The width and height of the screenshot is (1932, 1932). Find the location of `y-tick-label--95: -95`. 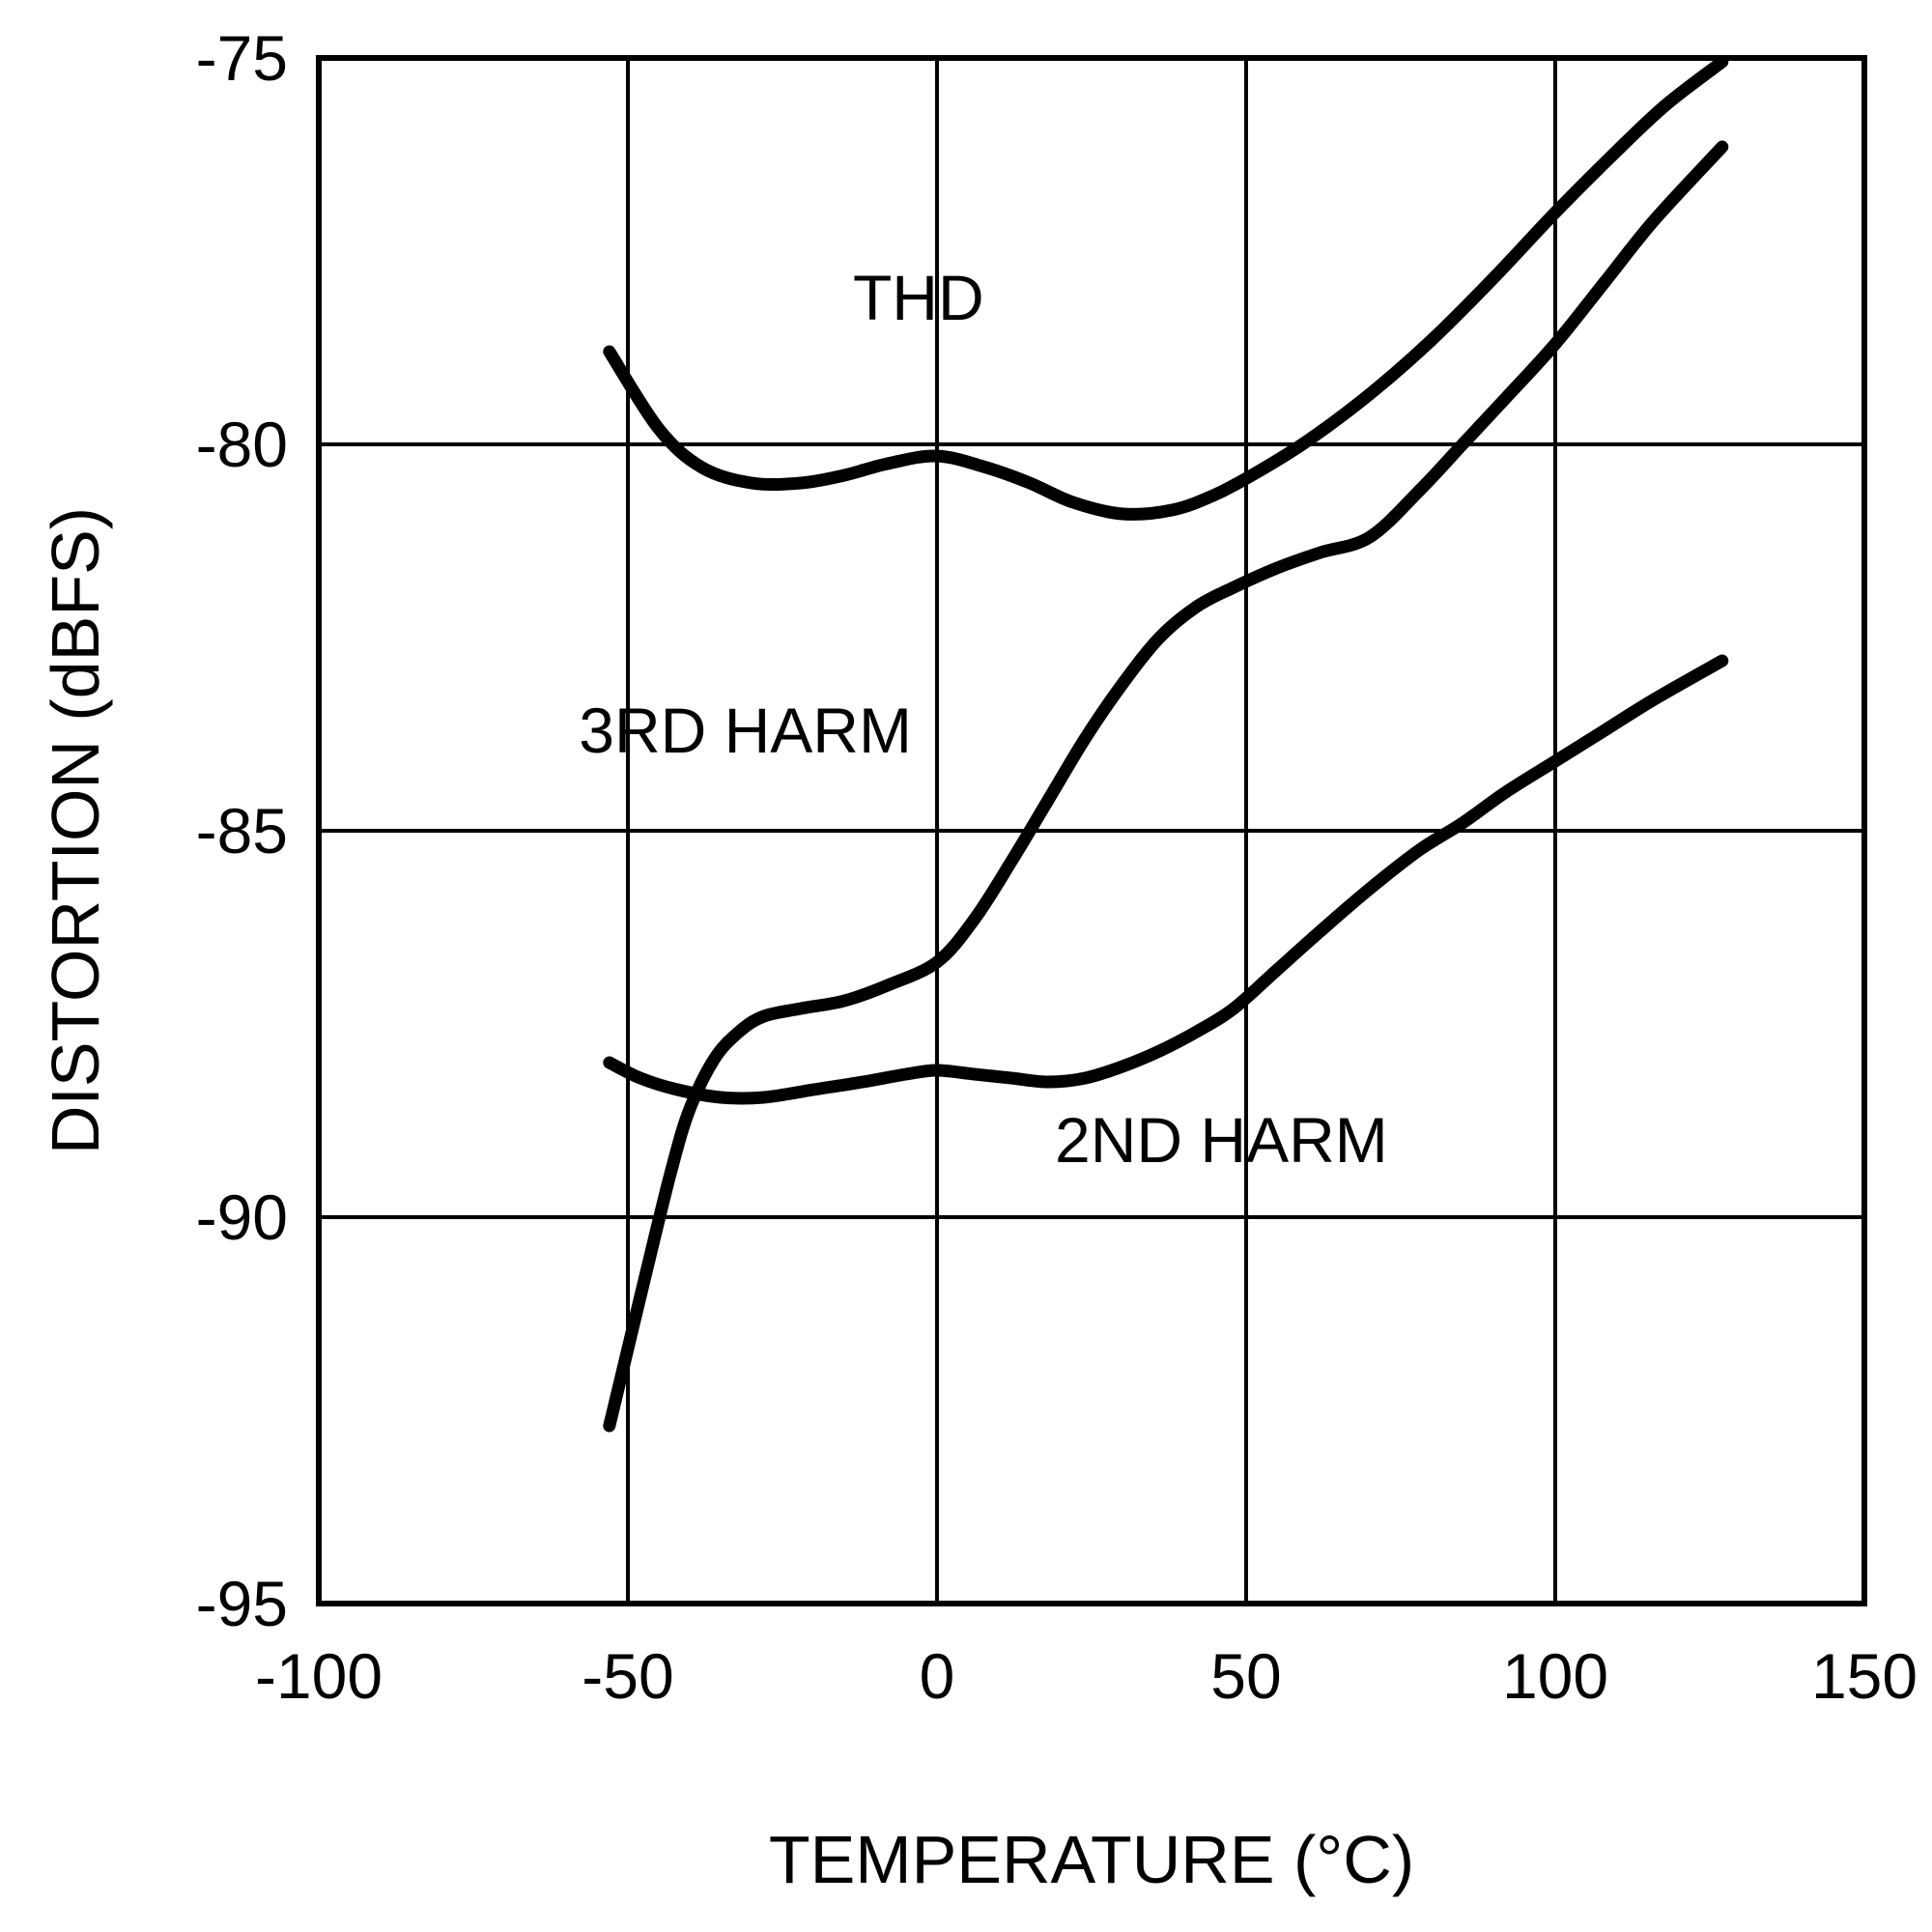

y-tick-label--95: -95 is located at coordinates (242, 1603).